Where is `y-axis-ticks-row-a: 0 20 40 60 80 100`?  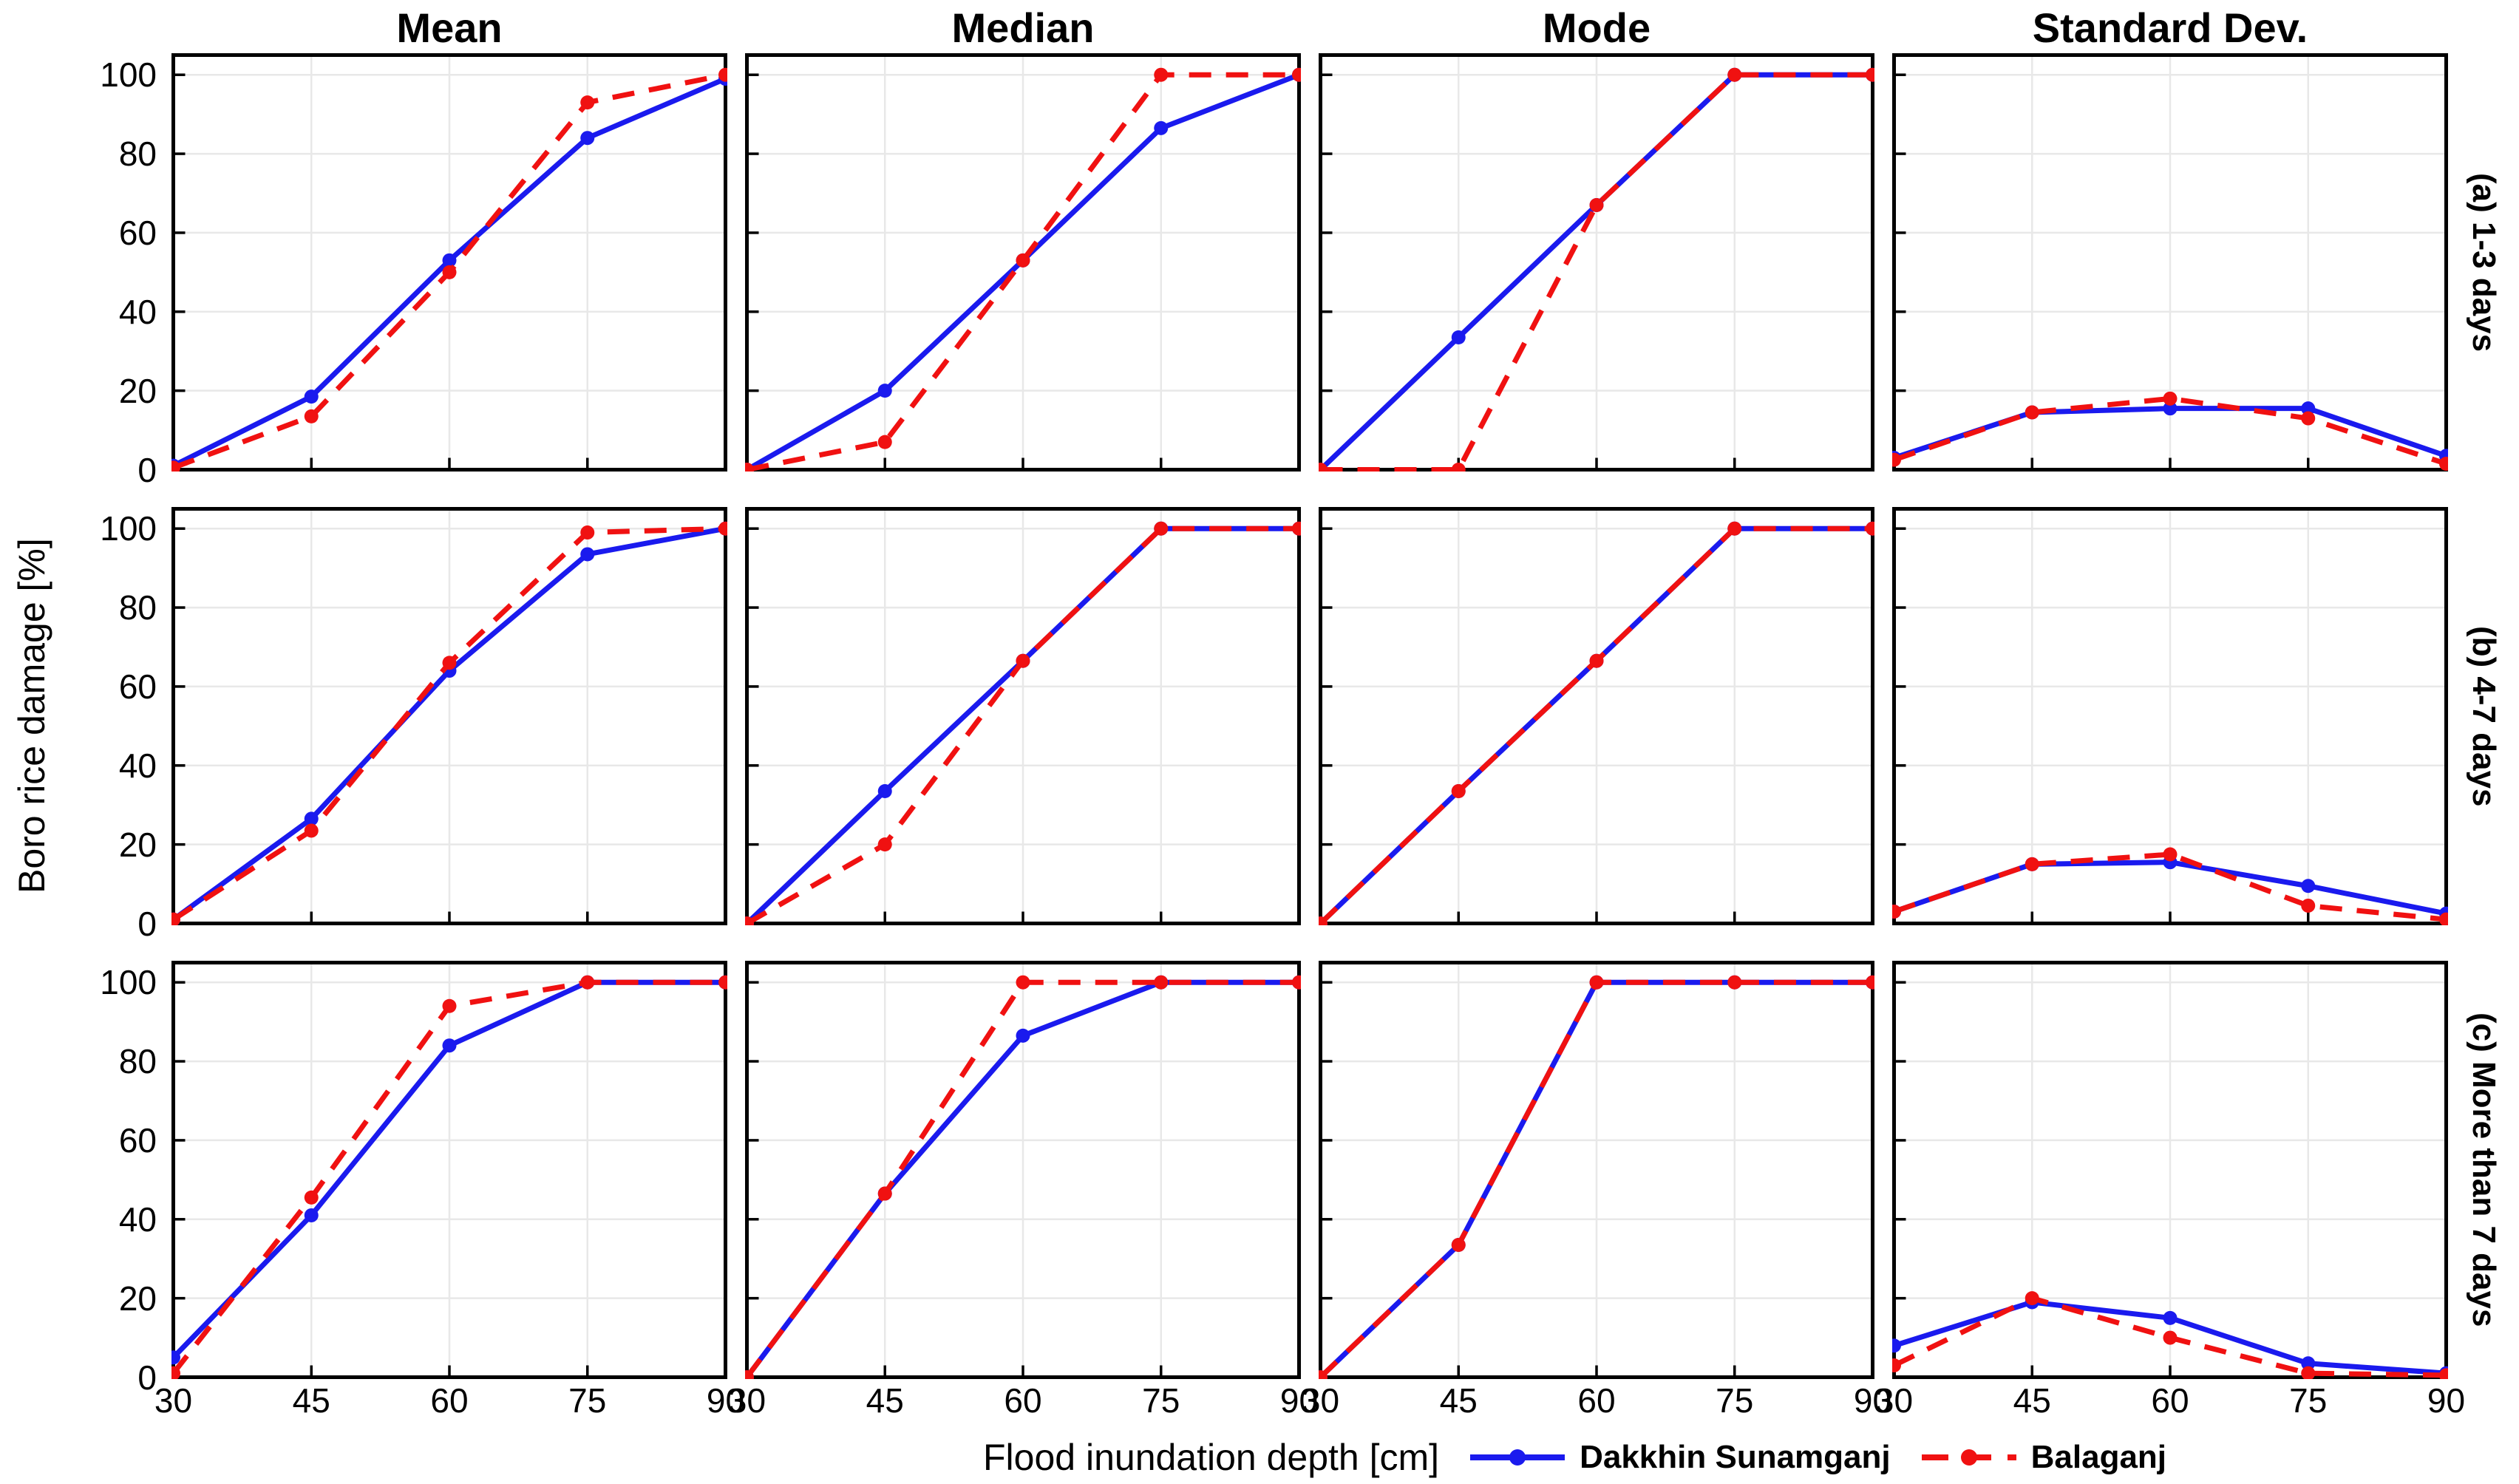
y-axis-ticks-row-a: 0 20 40 60 80 100 is located at coordinates (85, 269).